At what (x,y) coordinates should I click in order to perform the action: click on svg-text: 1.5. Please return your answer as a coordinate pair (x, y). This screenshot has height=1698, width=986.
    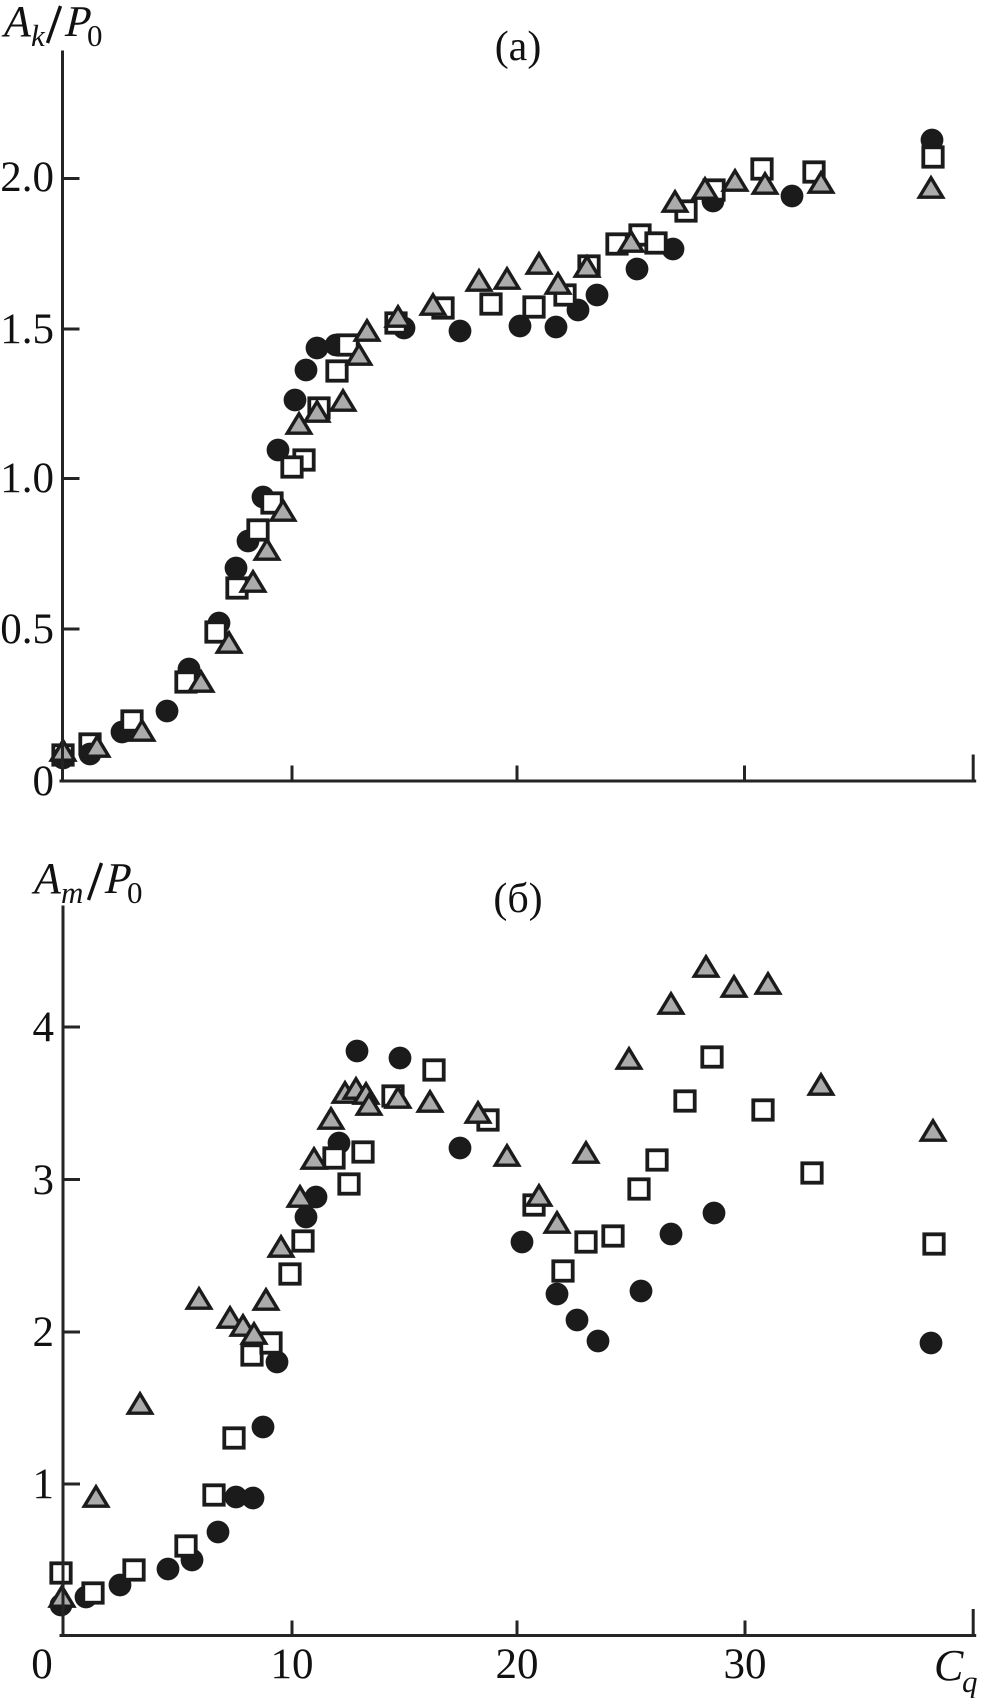
    Looking at the image, I should click on (27, 329).